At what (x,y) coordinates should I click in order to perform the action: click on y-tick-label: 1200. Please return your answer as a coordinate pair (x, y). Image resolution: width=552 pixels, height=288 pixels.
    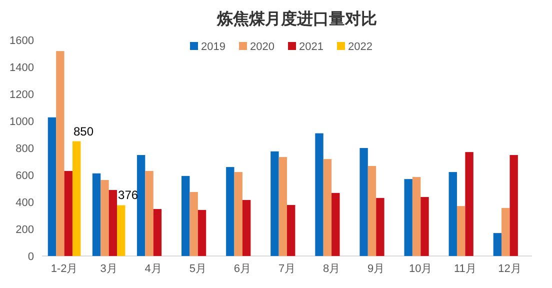
    Looking at the image, I should click on (22, 95).